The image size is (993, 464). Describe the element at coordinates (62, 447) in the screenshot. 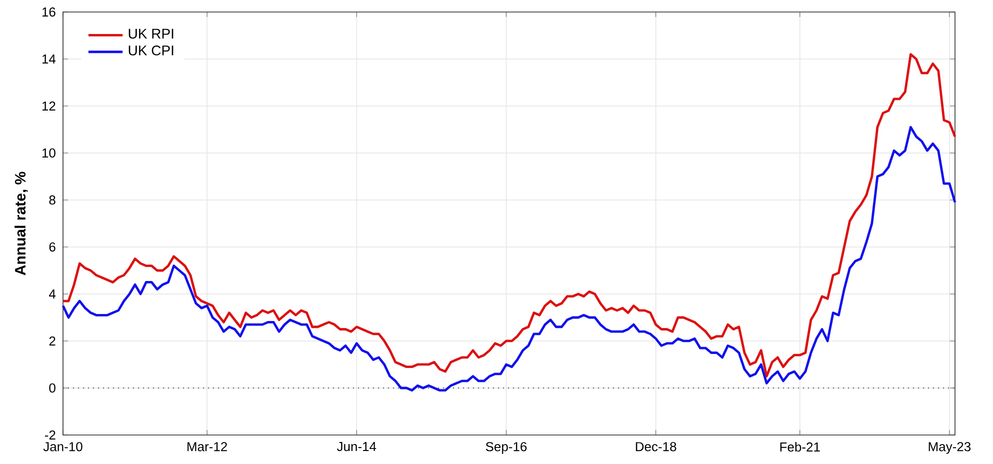

I see `x-tick-label: Jan-10` at that location.